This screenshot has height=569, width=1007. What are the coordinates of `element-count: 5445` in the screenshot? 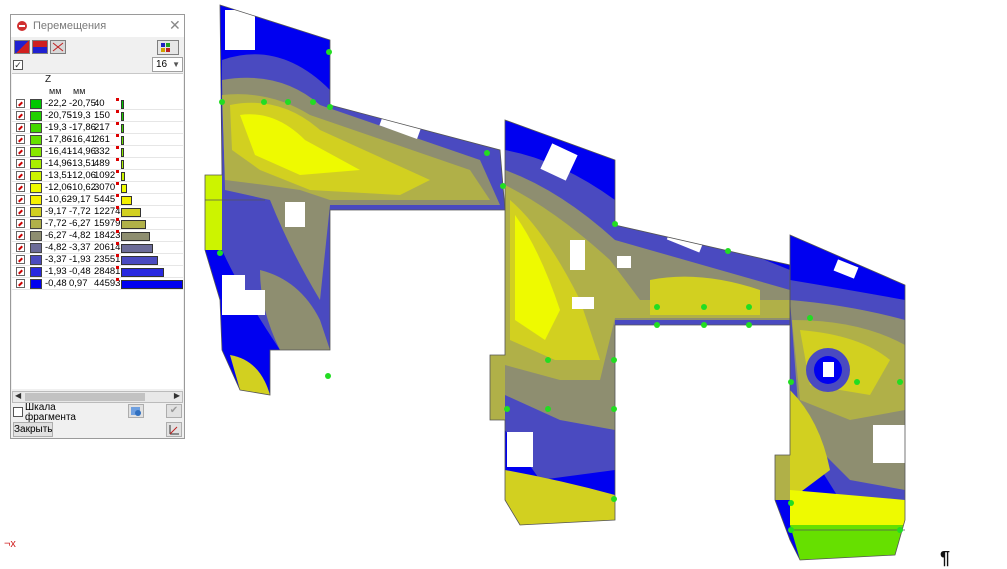 It's located at (105, 199).